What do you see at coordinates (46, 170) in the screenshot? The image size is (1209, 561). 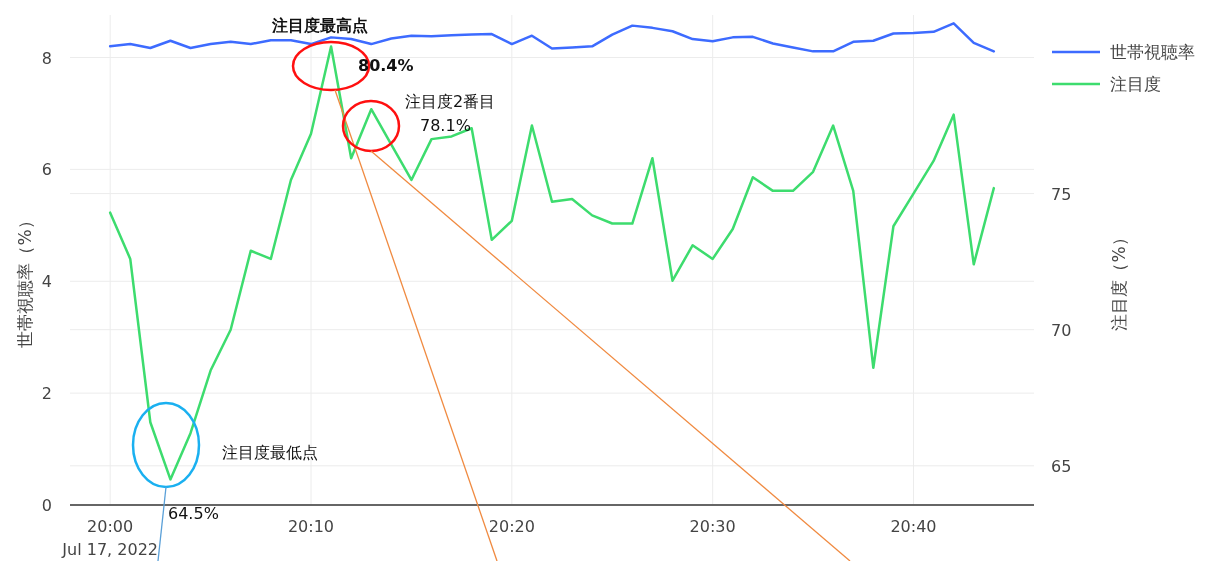 I see `y-tick-label: 6` at bounding box center [46, 170].